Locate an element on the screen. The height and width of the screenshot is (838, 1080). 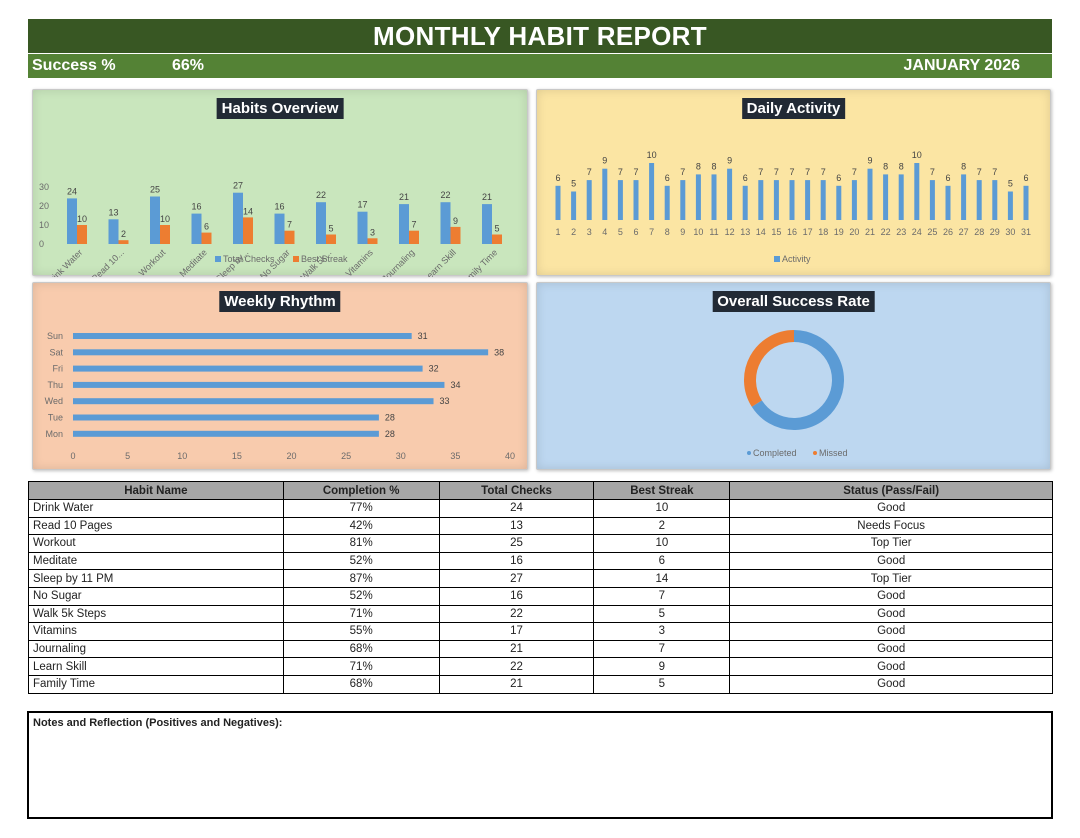
day-label: 15 is located at coordinates (776, 232).